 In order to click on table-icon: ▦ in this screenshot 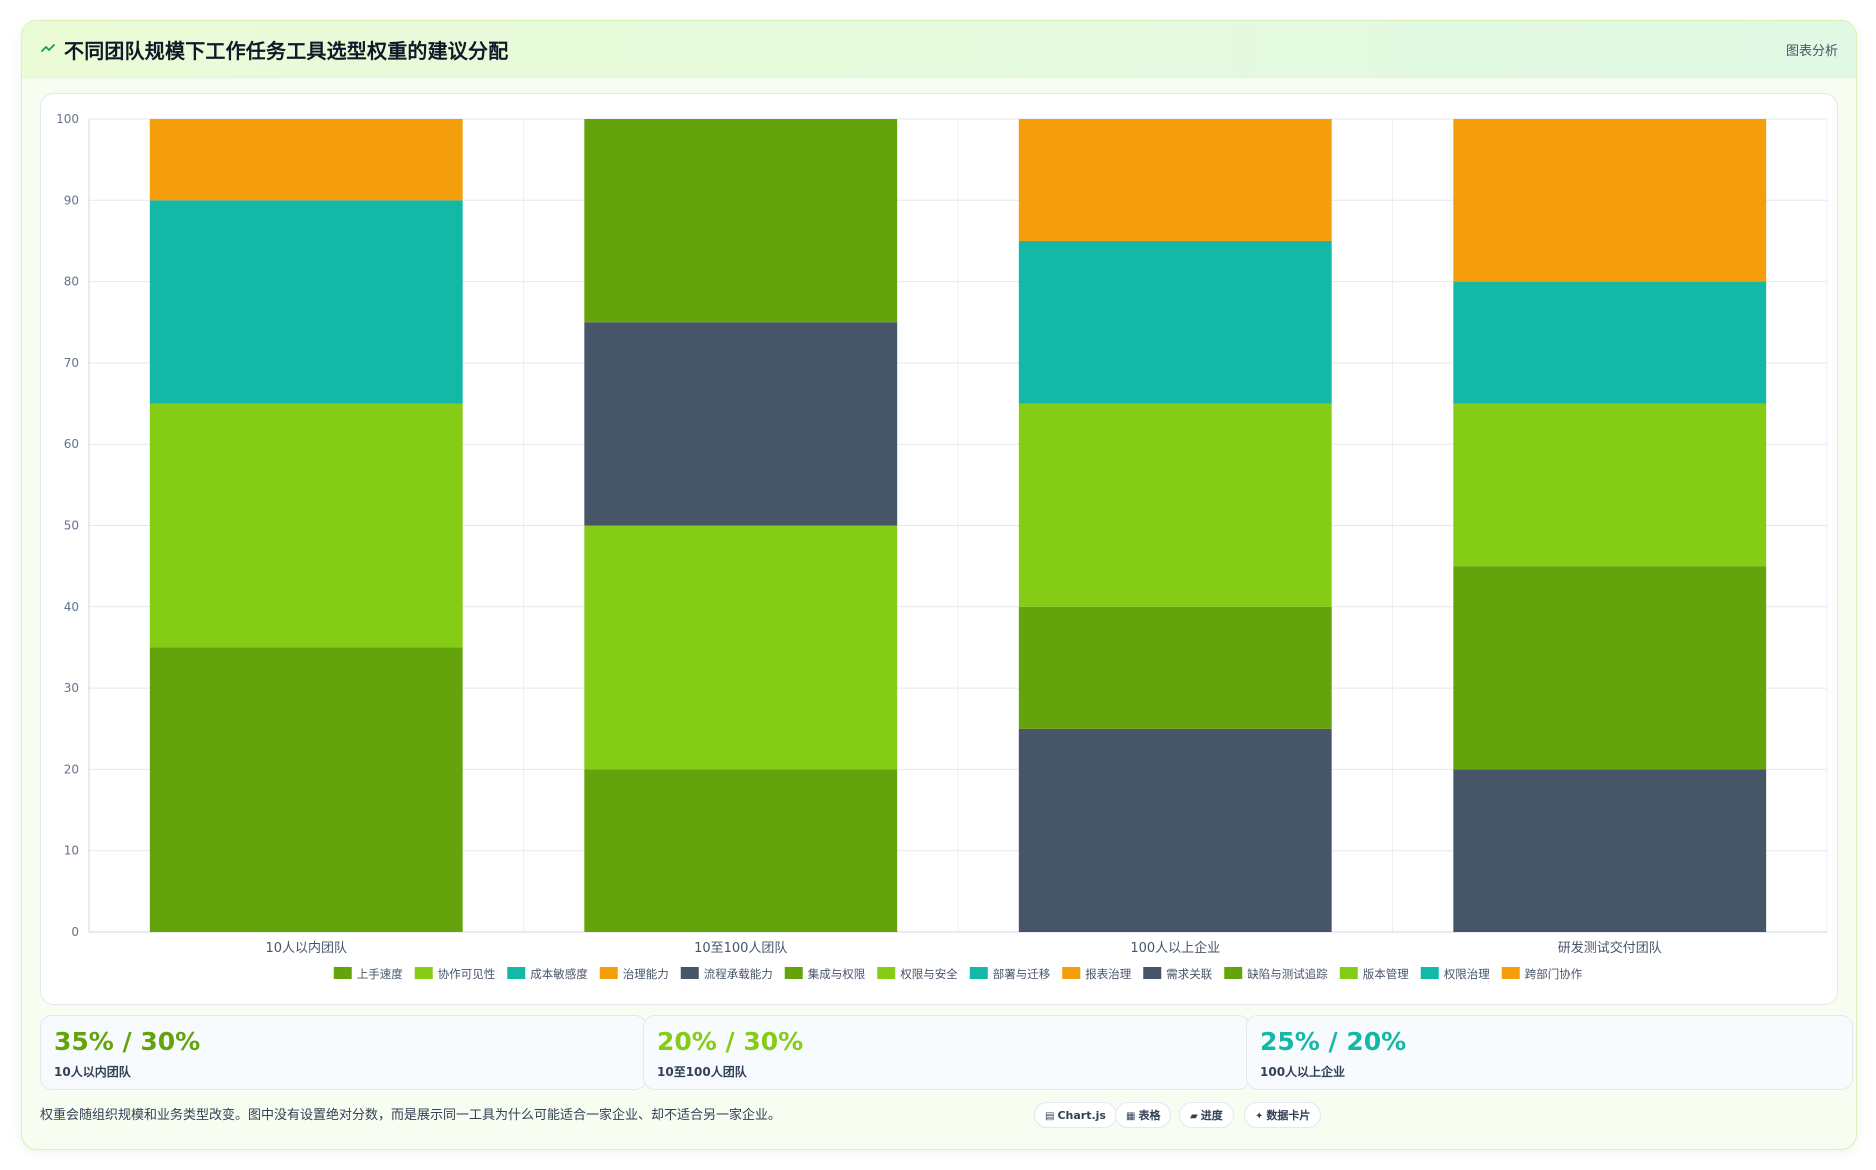, I will do `click(1131, 1116)`.